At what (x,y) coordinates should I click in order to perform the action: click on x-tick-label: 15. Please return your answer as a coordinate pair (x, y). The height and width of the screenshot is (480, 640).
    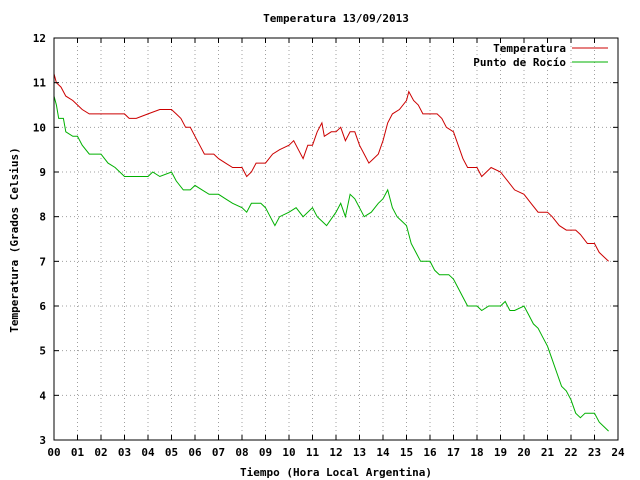
    Looking at the image, I should click on (406, 452).